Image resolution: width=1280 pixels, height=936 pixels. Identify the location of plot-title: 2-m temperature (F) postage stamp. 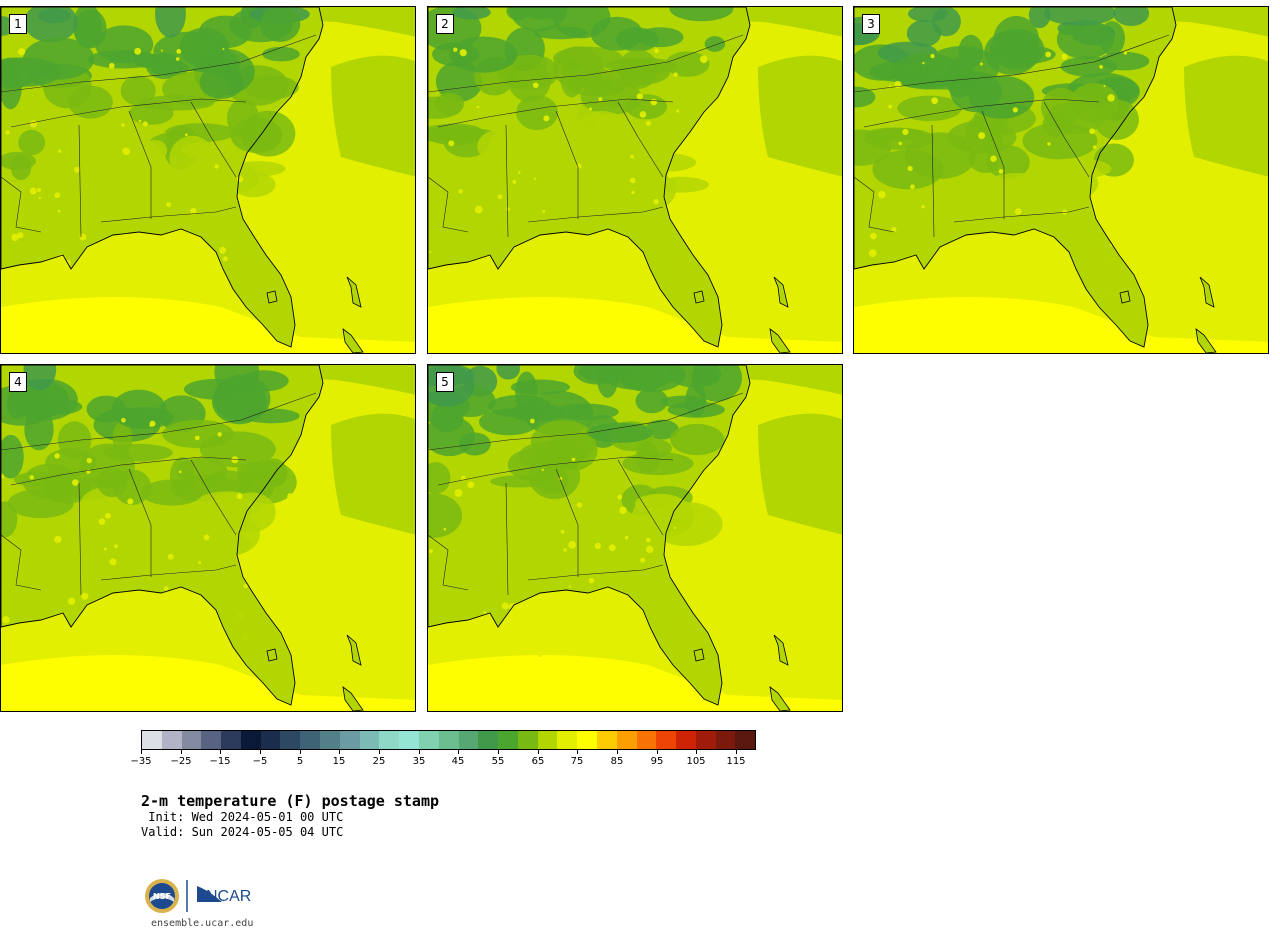
(290, 801).